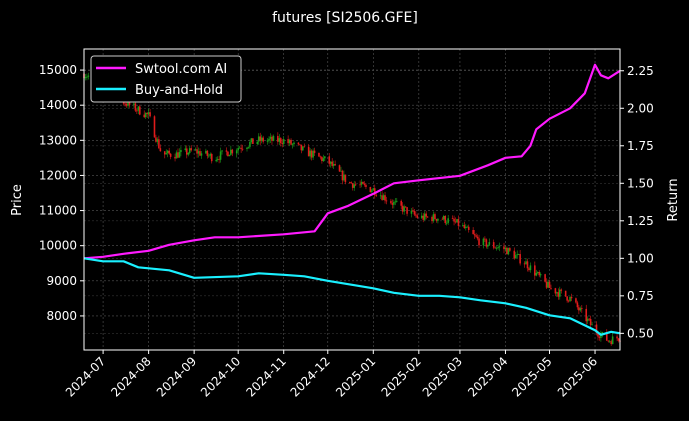 The image size is (689, 421). Describe the element at coordinates (487, 376) in the screenshot. I see `x-tick-label: 2025-04` at that location.